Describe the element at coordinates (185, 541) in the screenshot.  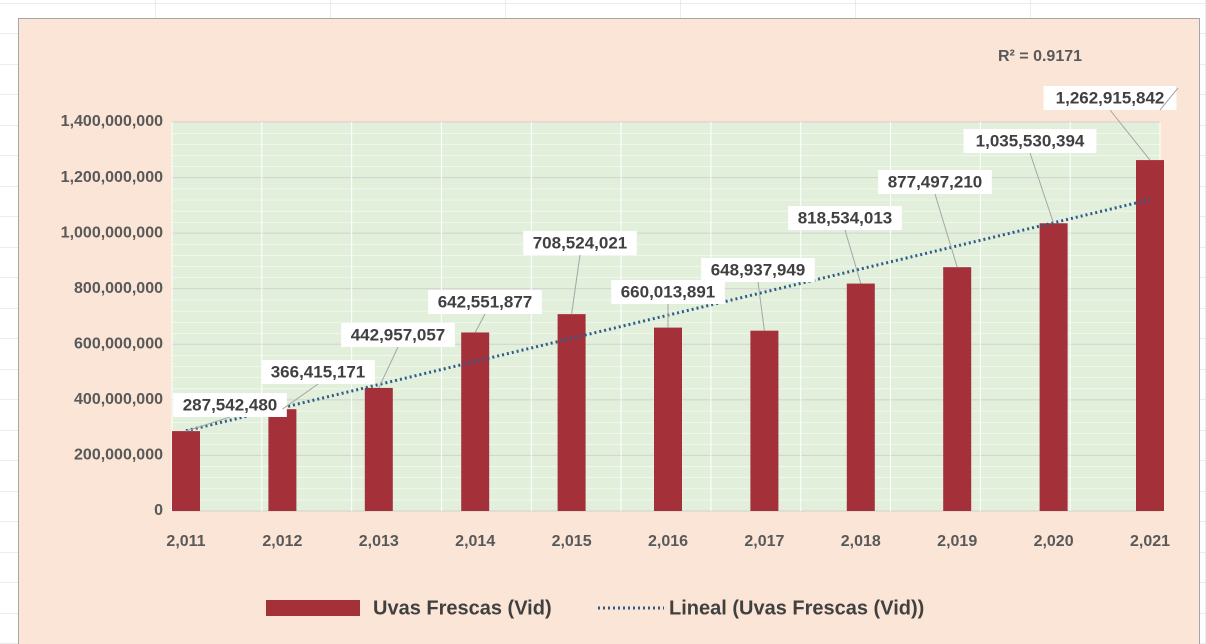
I see `x-tick-label: 2,011` at that location.